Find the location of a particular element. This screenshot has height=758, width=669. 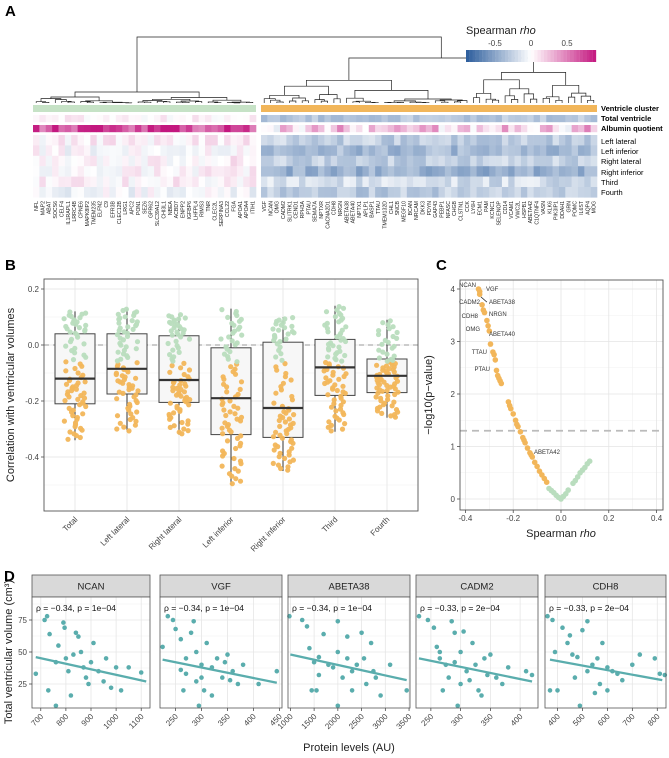

gene-label: LHFPL4 is located at coordinates (196, 210).